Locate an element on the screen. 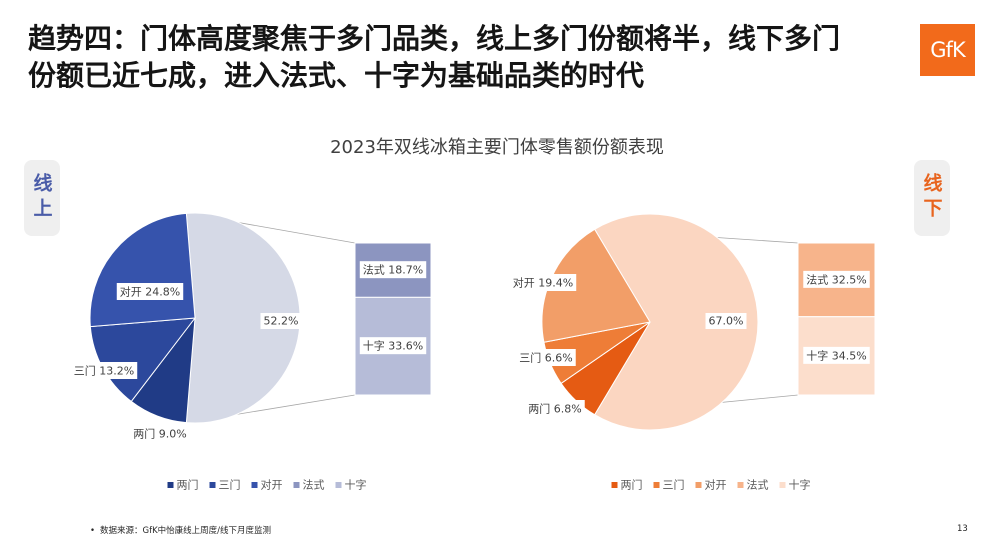 The width and height of the screenshot is (996, 559). logo-text: GfK is located at coordinates (947, 50).